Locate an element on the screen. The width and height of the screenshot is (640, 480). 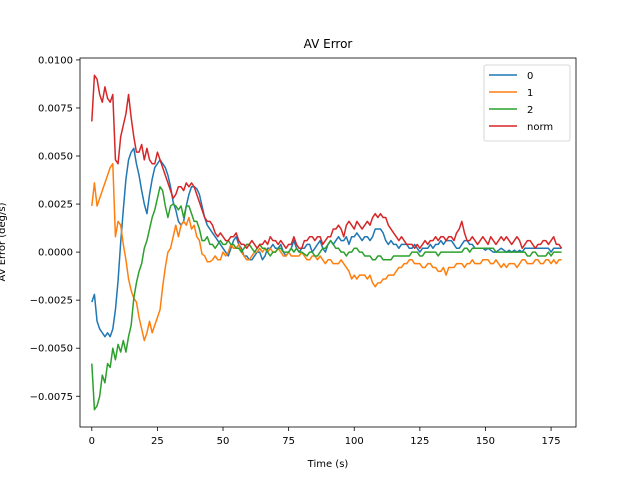
x-tick-label: 150 is located at coordinates (485, 441).